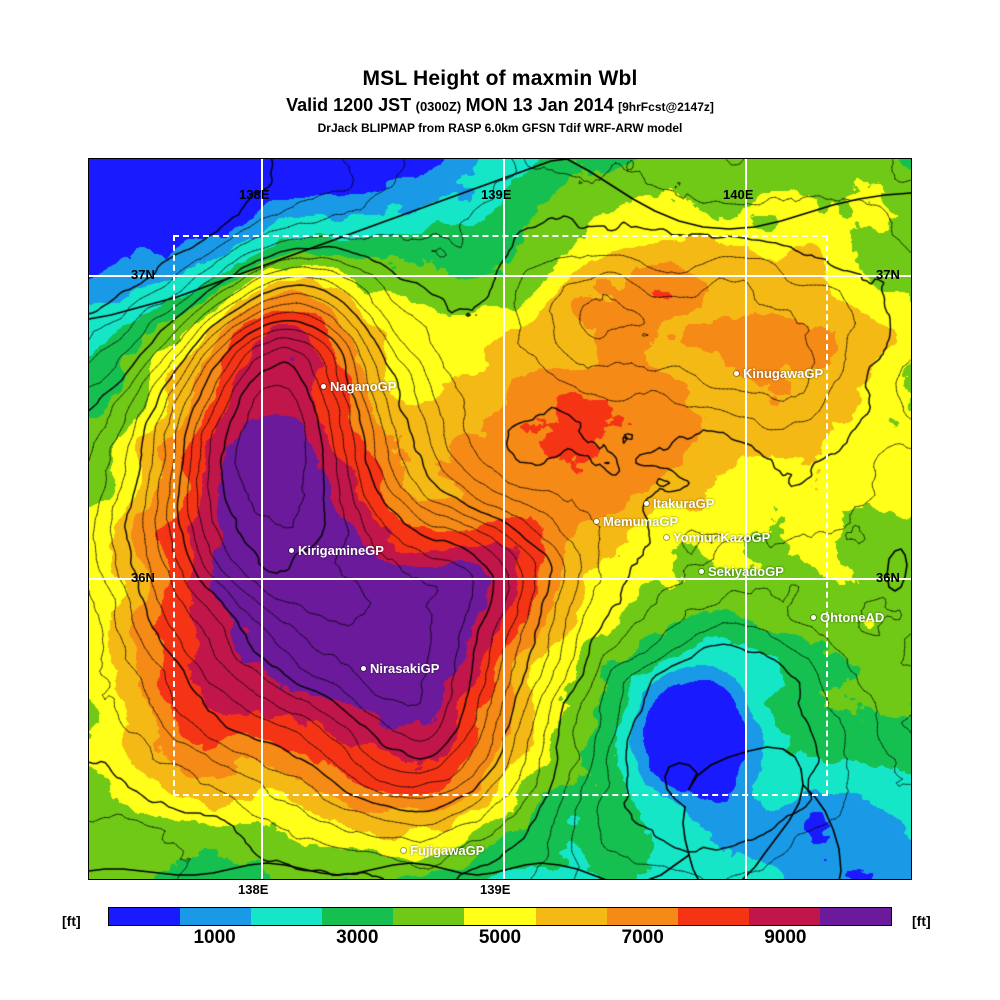 This screenshot has height=1000, width=1000. Describe the element at coordinates (143, 274) in the screenshot. I see `lat-label-left-37N: 37N` at that location.